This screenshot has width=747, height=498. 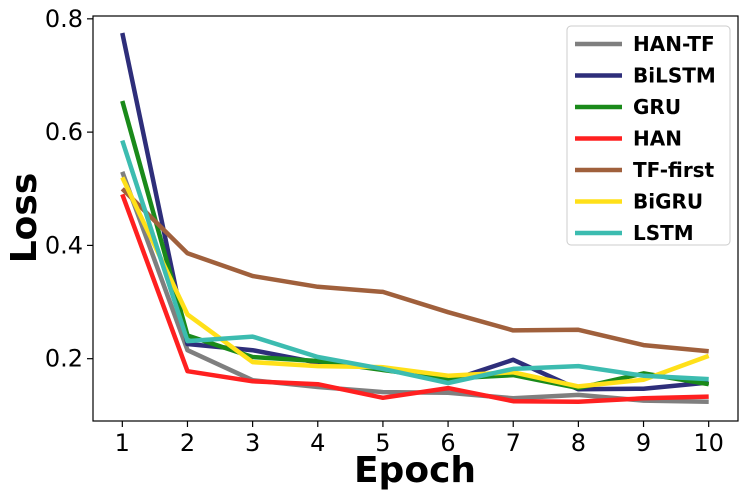 What do you see at coordinates (317, 443) in the screenshot?
I see `x-tick-label: 4` at bounding box center [317, 443].